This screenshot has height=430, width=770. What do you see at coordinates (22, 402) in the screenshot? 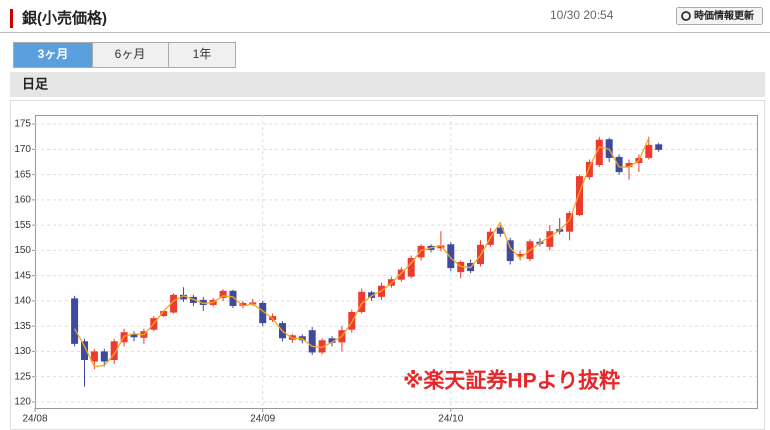
I see `y-tick-label: 120` at bounding box center [22, 402].